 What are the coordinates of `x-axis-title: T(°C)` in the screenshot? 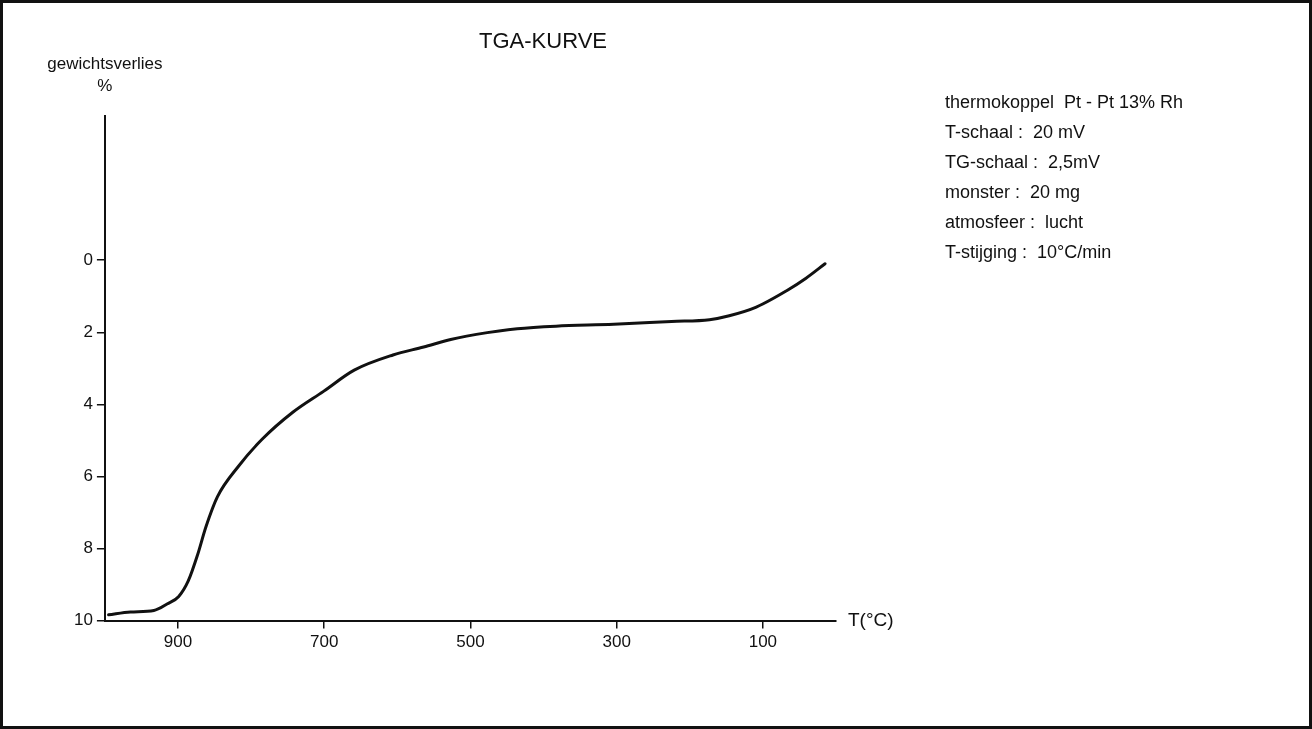 It's located at (871, 619).